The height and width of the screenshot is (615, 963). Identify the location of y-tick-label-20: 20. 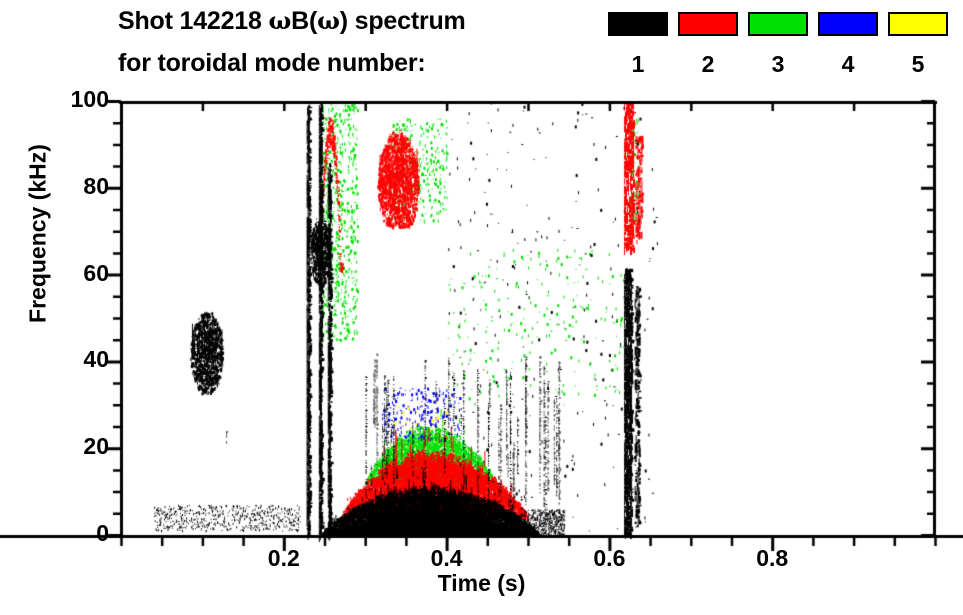
(96, 446).